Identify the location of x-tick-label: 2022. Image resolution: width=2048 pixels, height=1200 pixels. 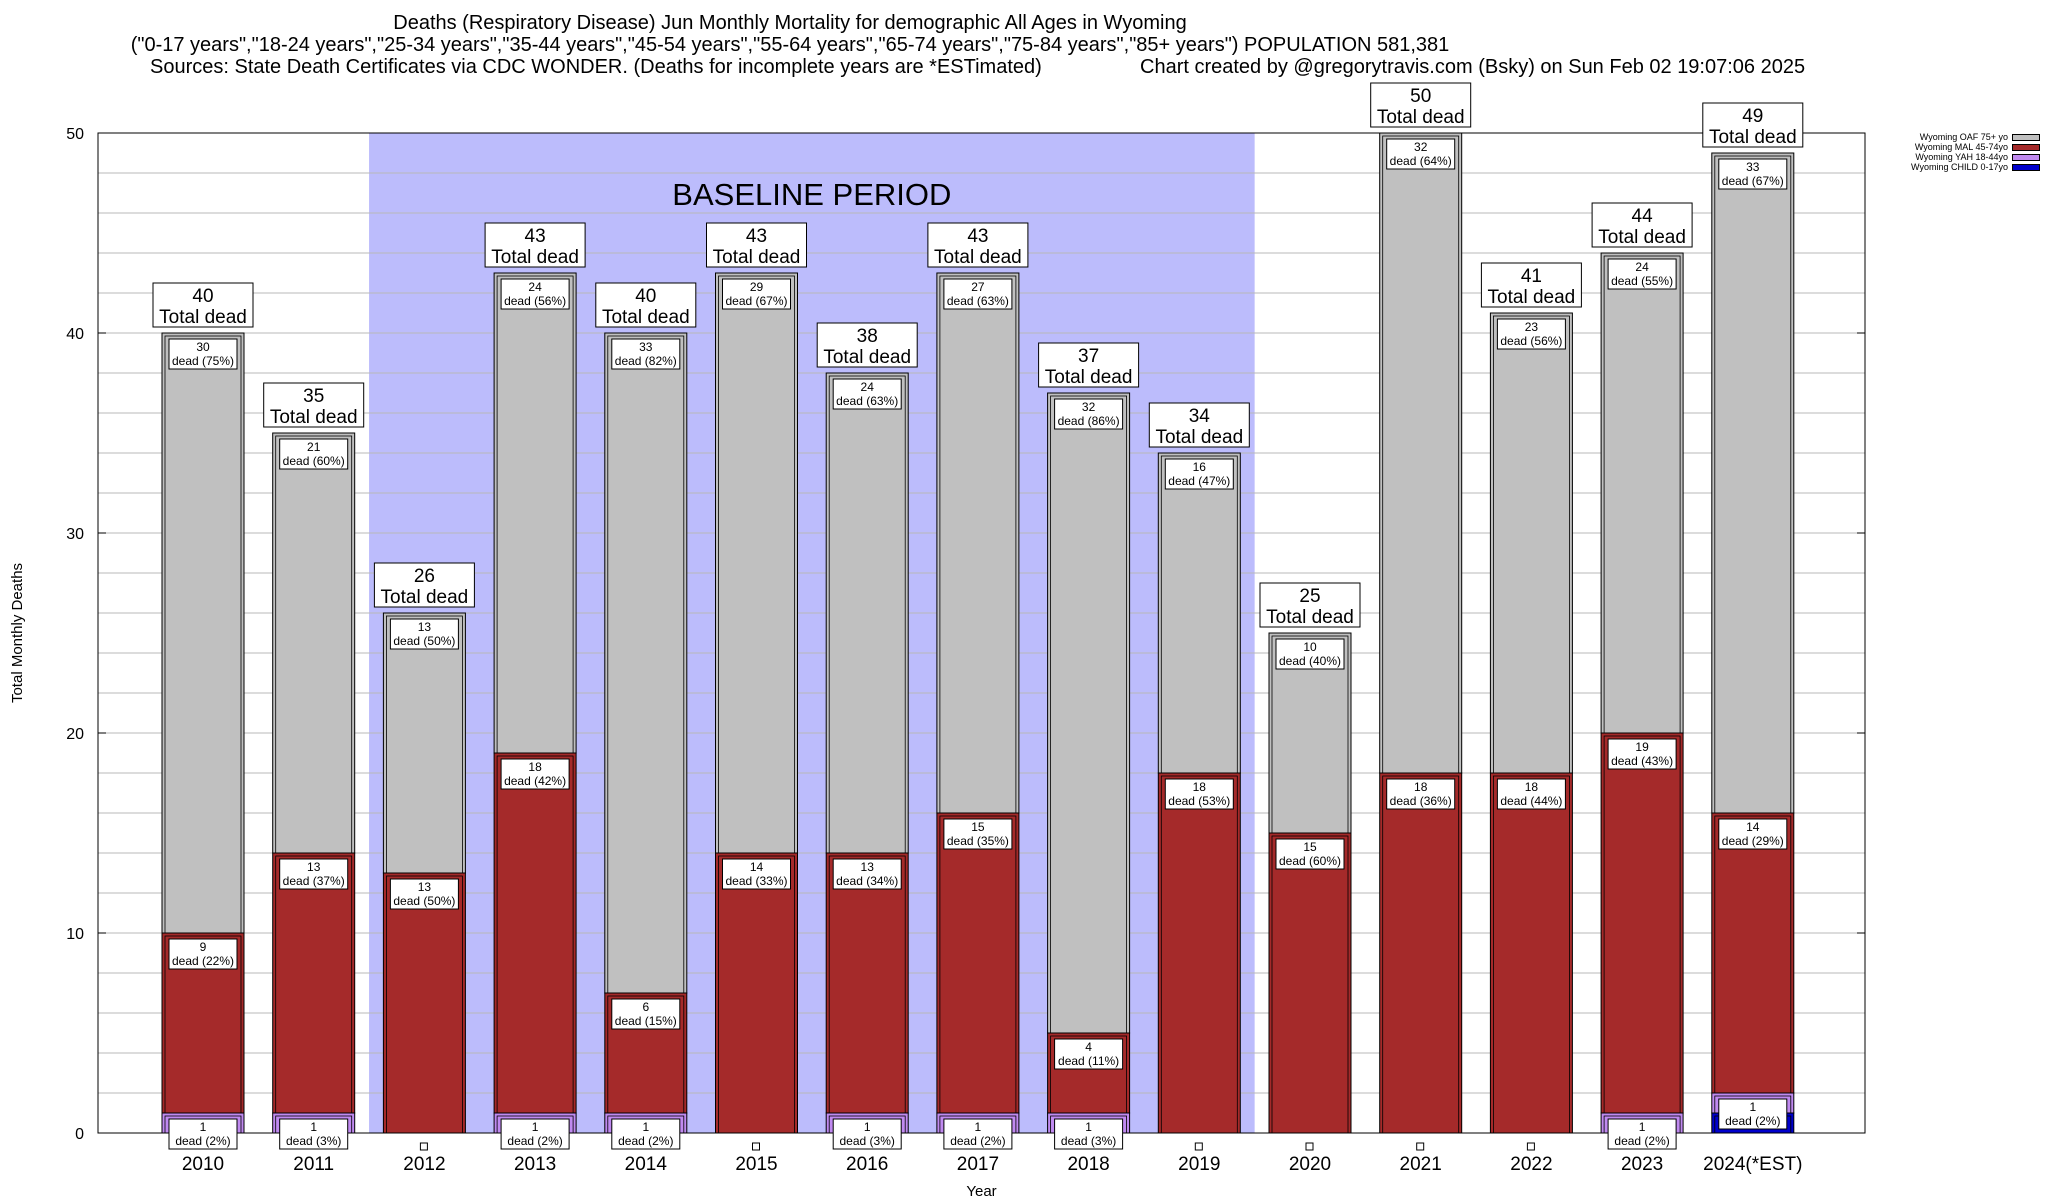
(1531, 1164).